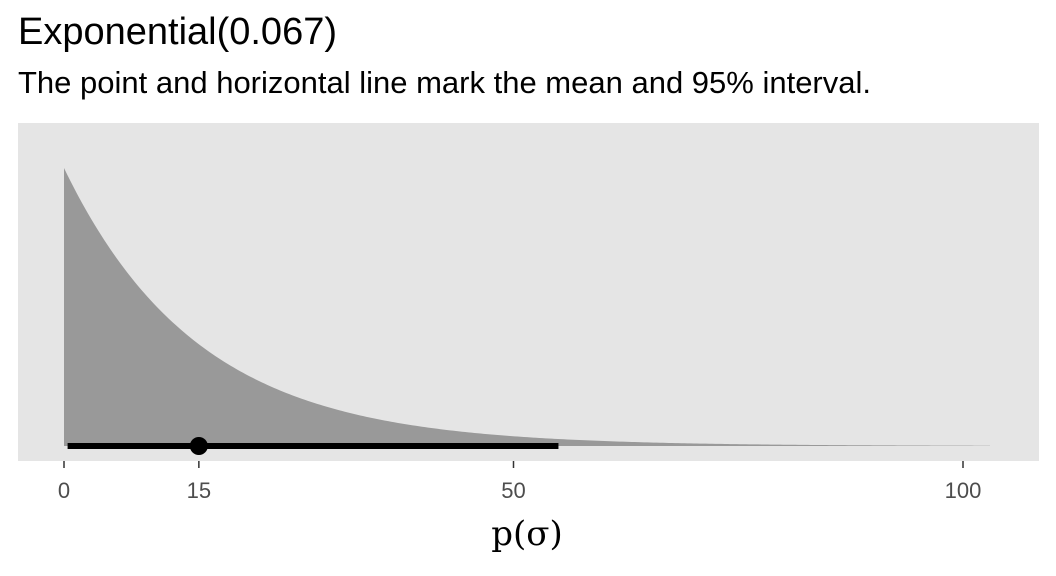 This screenshot has height=576, width=1056. I want to click on x-tick-label: 15, so click(199, 490).